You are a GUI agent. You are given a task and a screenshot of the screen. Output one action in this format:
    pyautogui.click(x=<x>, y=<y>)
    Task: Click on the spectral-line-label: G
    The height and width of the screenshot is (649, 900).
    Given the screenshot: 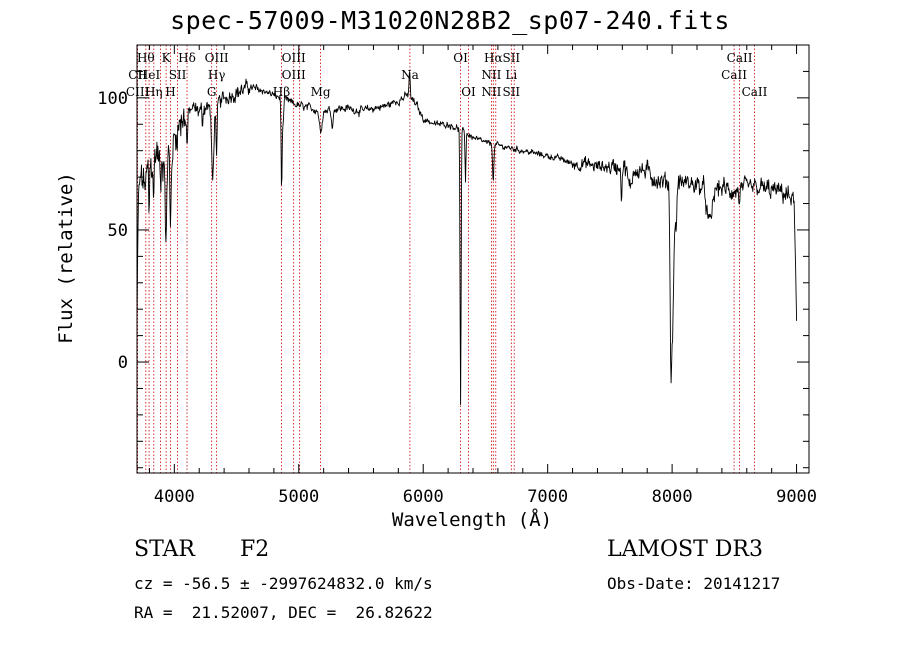 What is the action you would take?
    pyautogui.click(x=212, y=92)
    